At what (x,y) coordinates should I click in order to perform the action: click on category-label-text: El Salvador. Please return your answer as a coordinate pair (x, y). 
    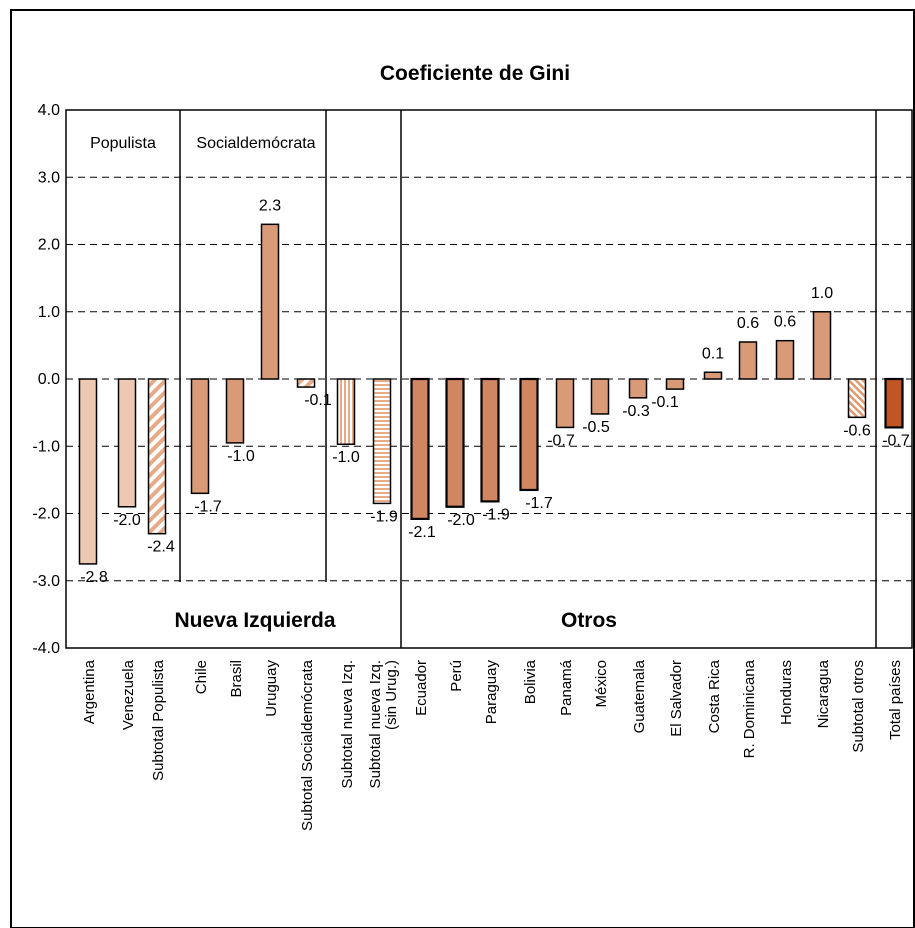
    Looking at the image, I should click on (676, 698).